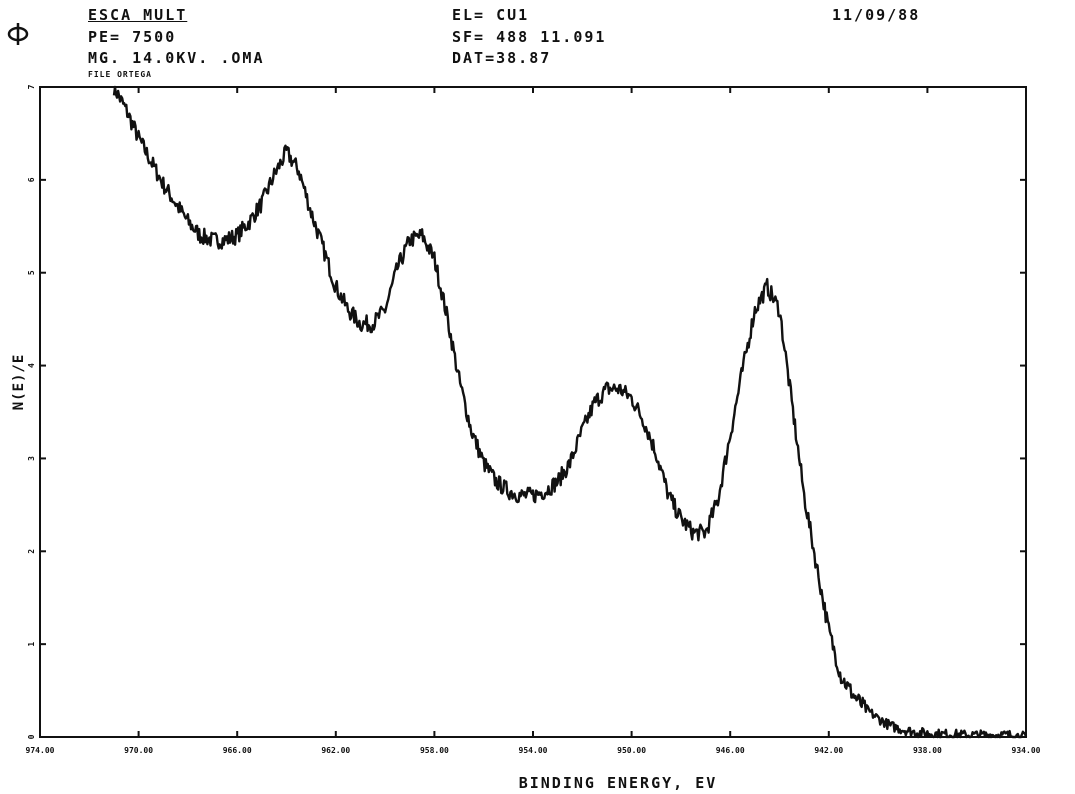 The width and height of the screenshot is (1075, 794). I want to click on x-axis-label: BINDING ENERGY, EV, so click(618, 783).